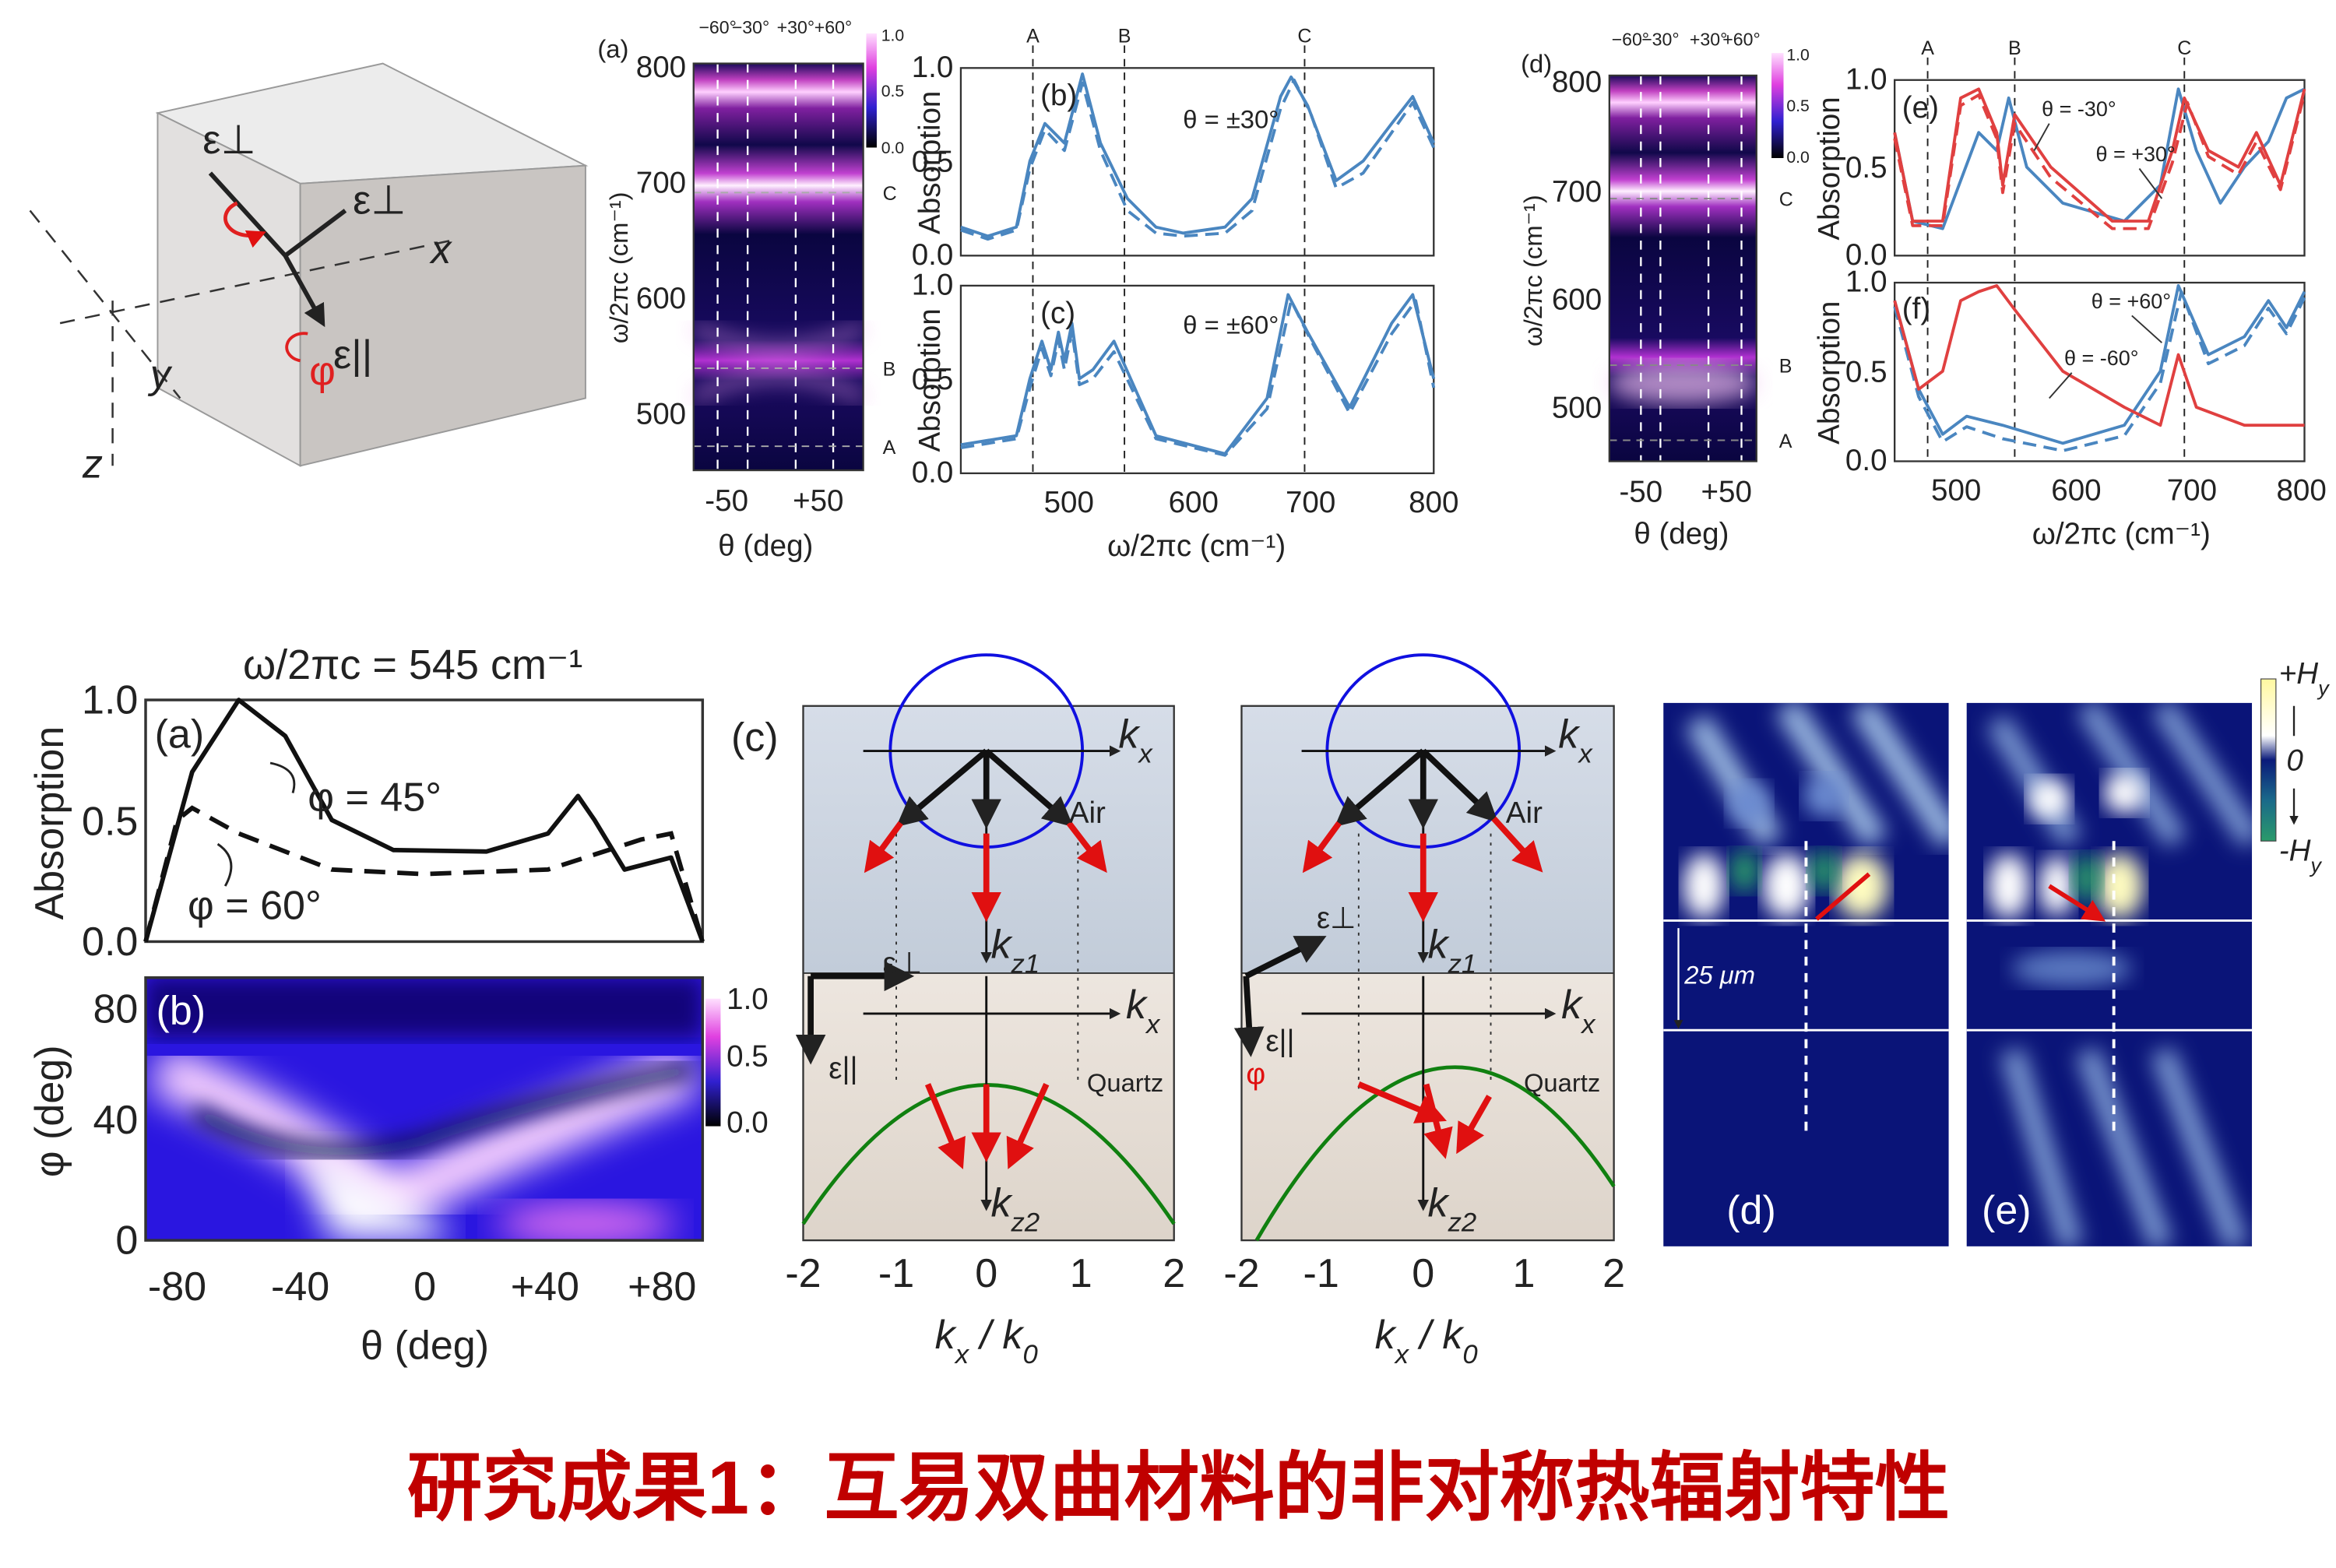 The height and width of the screenshot is (1568, 2336). What do you see at coordinates (2294, 761) in the screenshot?
I see `cbar-label: 0` at bounding box center [2294, 761].